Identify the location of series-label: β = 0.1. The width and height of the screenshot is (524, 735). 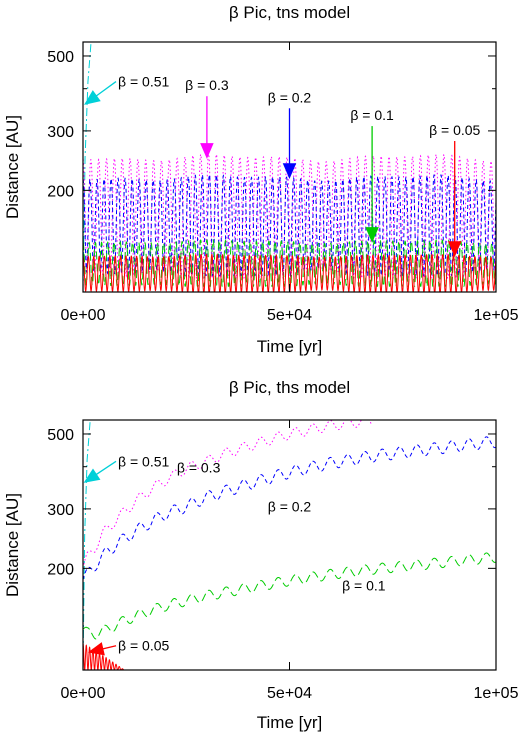
(364, 585).